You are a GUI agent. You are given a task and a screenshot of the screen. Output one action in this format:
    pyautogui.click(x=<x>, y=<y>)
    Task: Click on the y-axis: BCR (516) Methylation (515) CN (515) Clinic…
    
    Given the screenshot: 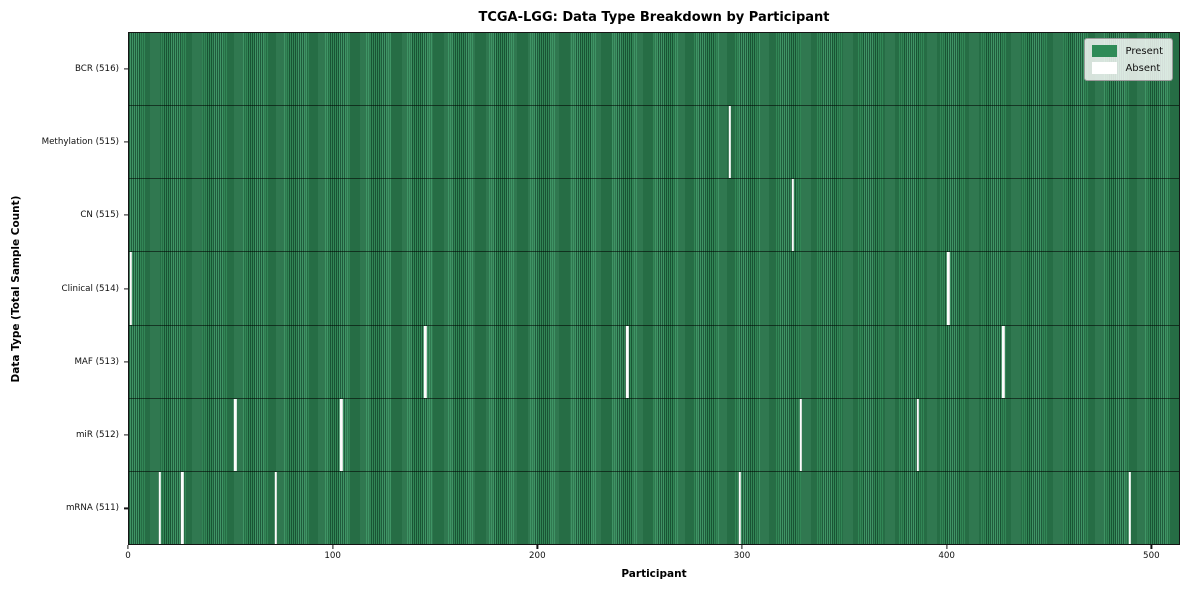 What is the action you would take?
    pyautogui.click(x=64, y=288)
    